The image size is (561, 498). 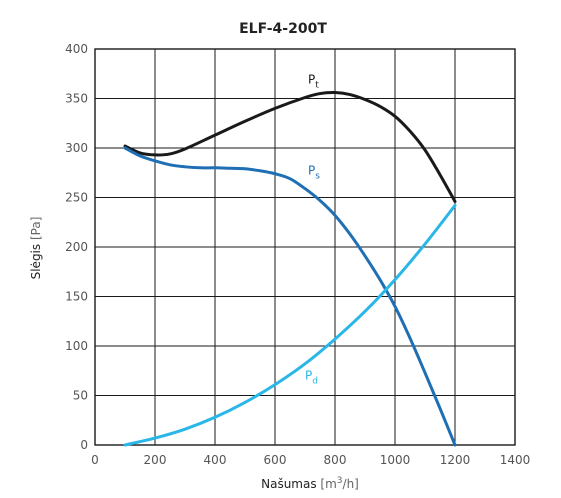 What do you see at coordinates (335, 460) in the screenshot?
I see `x-tick-label: 800` at bounding box center [335, 460].